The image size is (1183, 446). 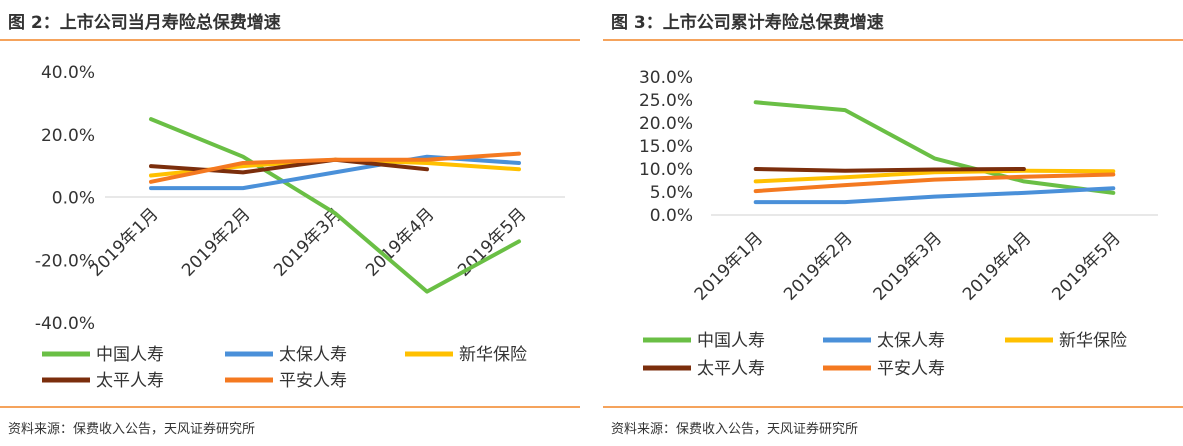 I want to click on y-tick-label: -40.0%, so click(x=65, y=324).